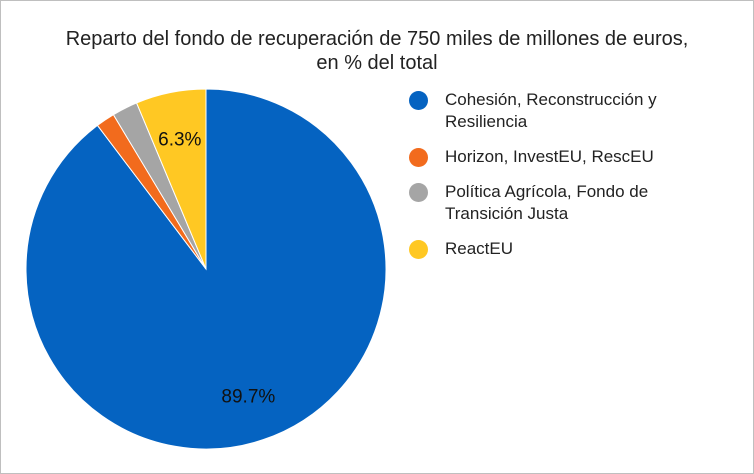  I want to click on legend-label-2-line-1: Transición Justa, so click(507, 213).